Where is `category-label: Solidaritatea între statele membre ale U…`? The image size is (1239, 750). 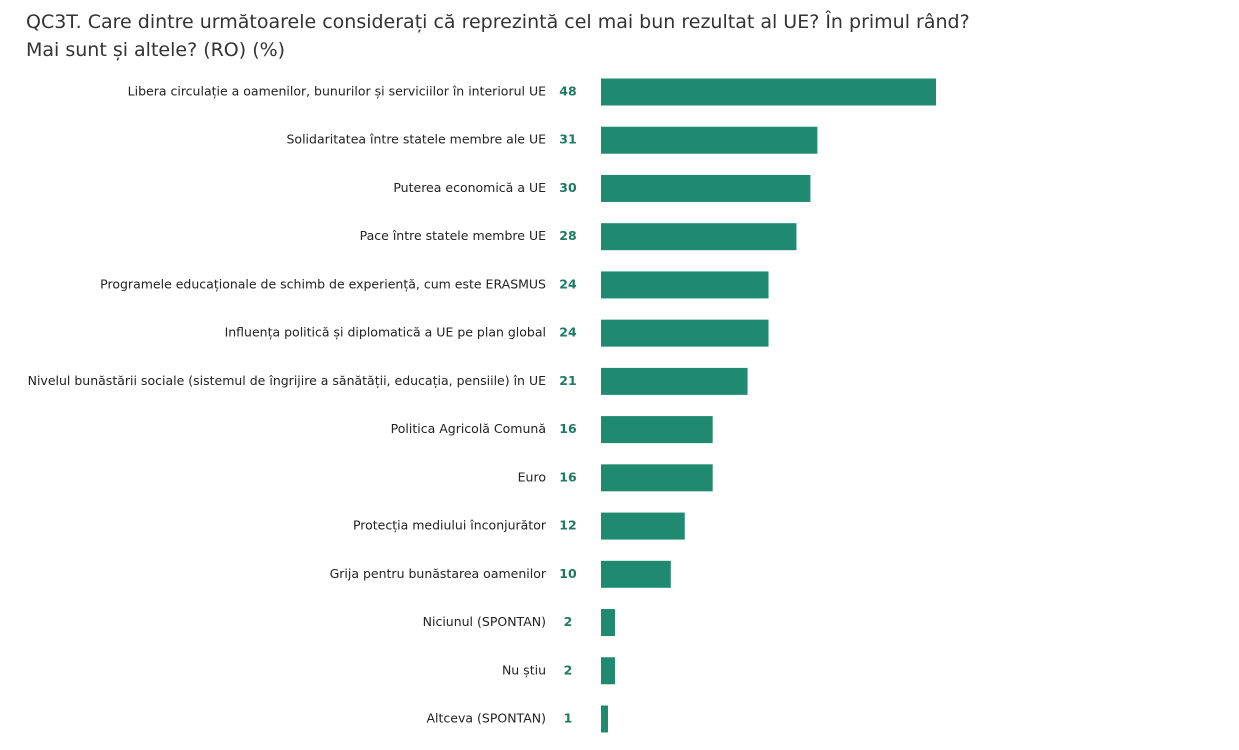 category-label: Solidaritatea între statele membre ale U… is located at coordinates (417, 139).